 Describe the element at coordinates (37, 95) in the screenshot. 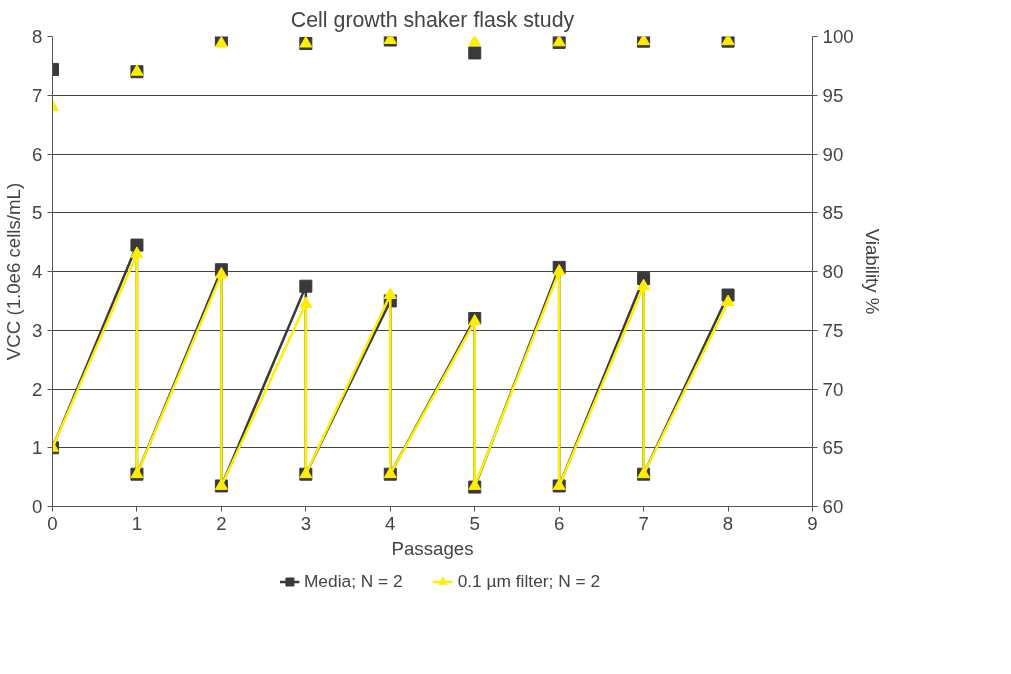

I see `y-tick-label: 7` at that location.